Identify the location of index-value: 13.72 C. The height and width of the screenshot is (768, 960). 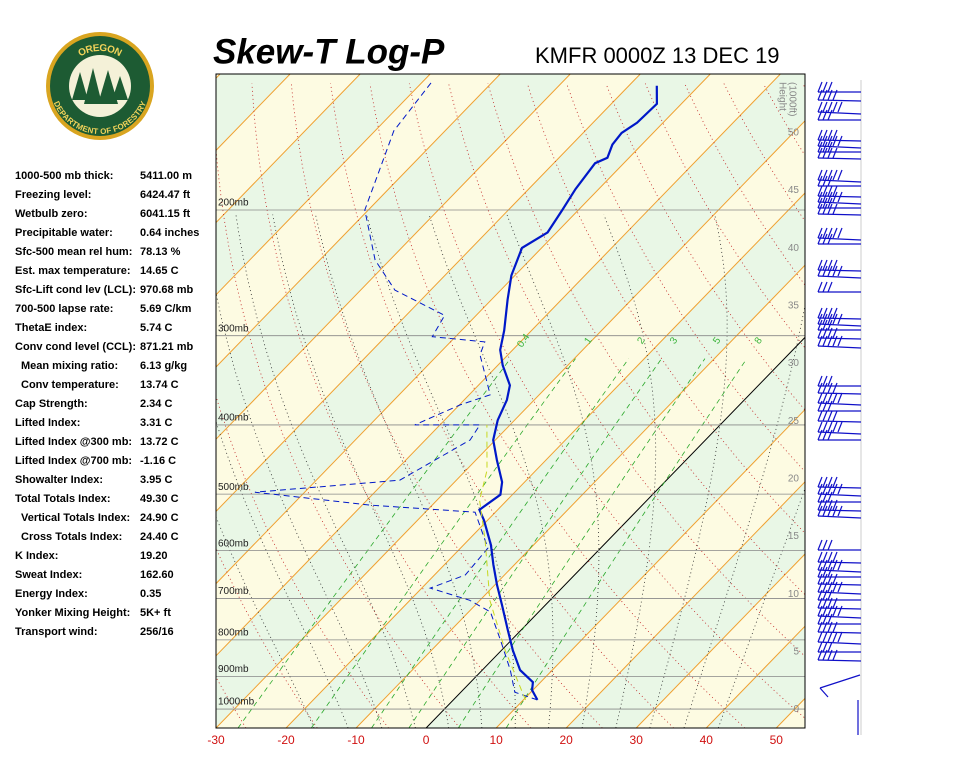
(159, 442).